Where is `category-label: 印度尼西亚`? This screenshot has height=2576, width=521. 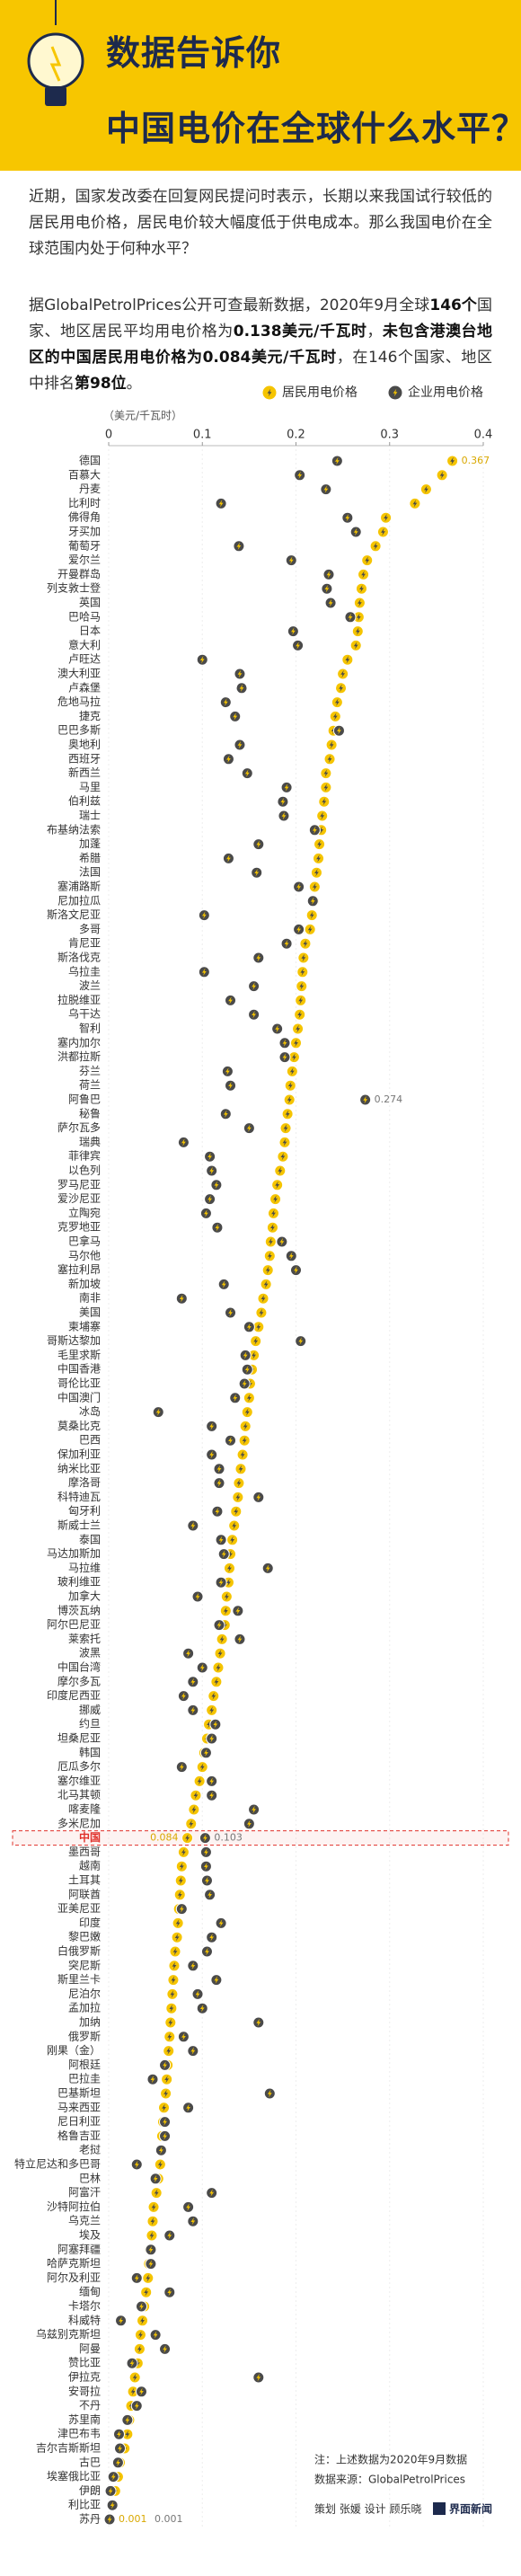
category-label: 印度尼西亚 is located at coordinates (74, 1695).